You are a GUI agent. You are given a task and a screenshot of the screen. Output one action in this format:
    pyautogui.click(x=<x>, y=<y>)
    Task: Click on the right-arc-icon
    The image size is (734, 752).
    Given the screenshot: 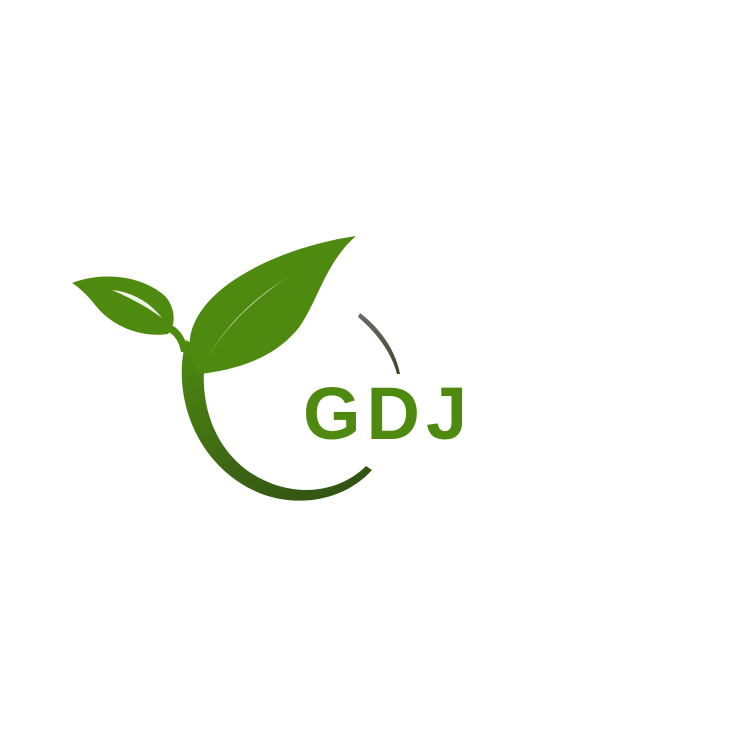 What is the action you would take?
    pyautogui.click(x=379, y=343)
    